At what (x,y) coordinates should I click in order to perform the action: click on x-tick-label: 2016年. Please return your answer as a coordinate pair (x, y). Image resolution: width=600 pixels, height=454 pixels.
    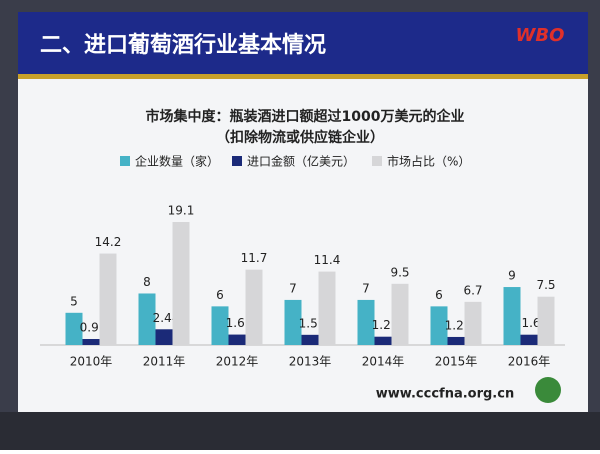
    Looking at the image, I should click on (529, 362).